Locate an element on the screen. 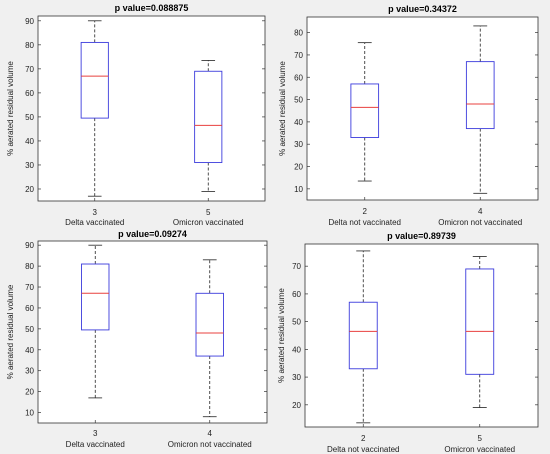 This screenshot has height=454, width=550. chart-title: p value=0.89739 is located at coordinates (421, 236).